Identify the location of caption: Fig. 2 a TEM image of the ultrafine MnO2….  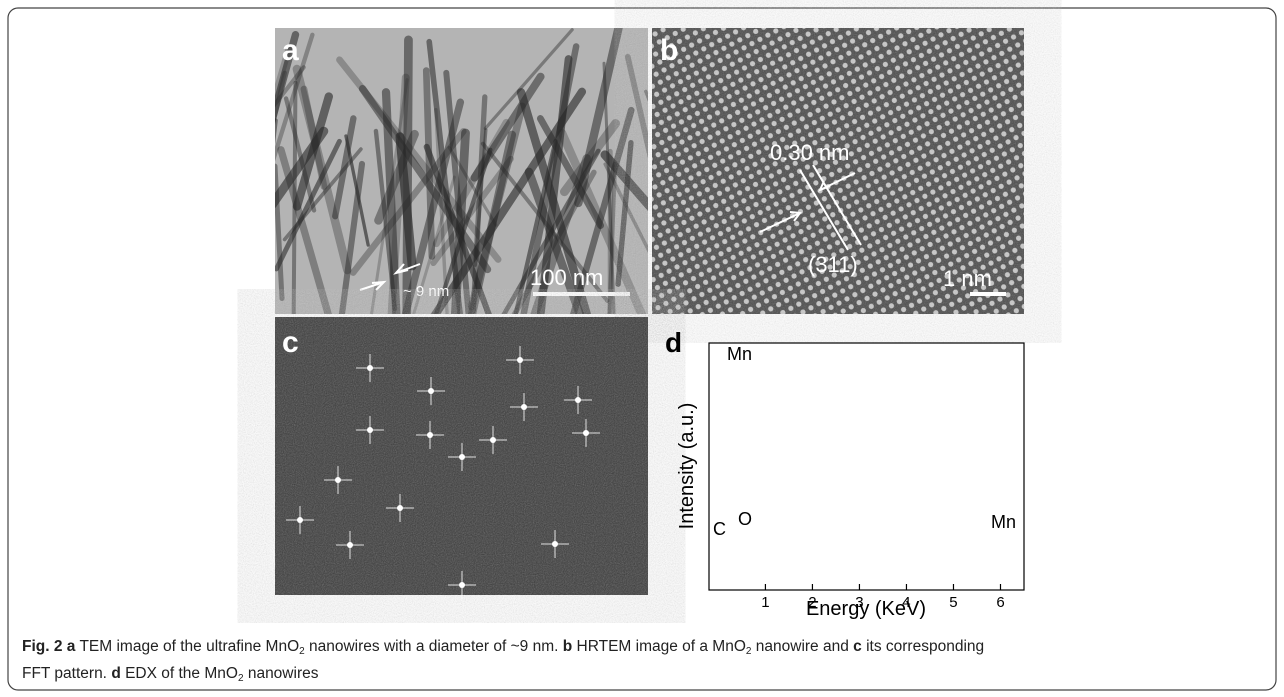
(644, 663).